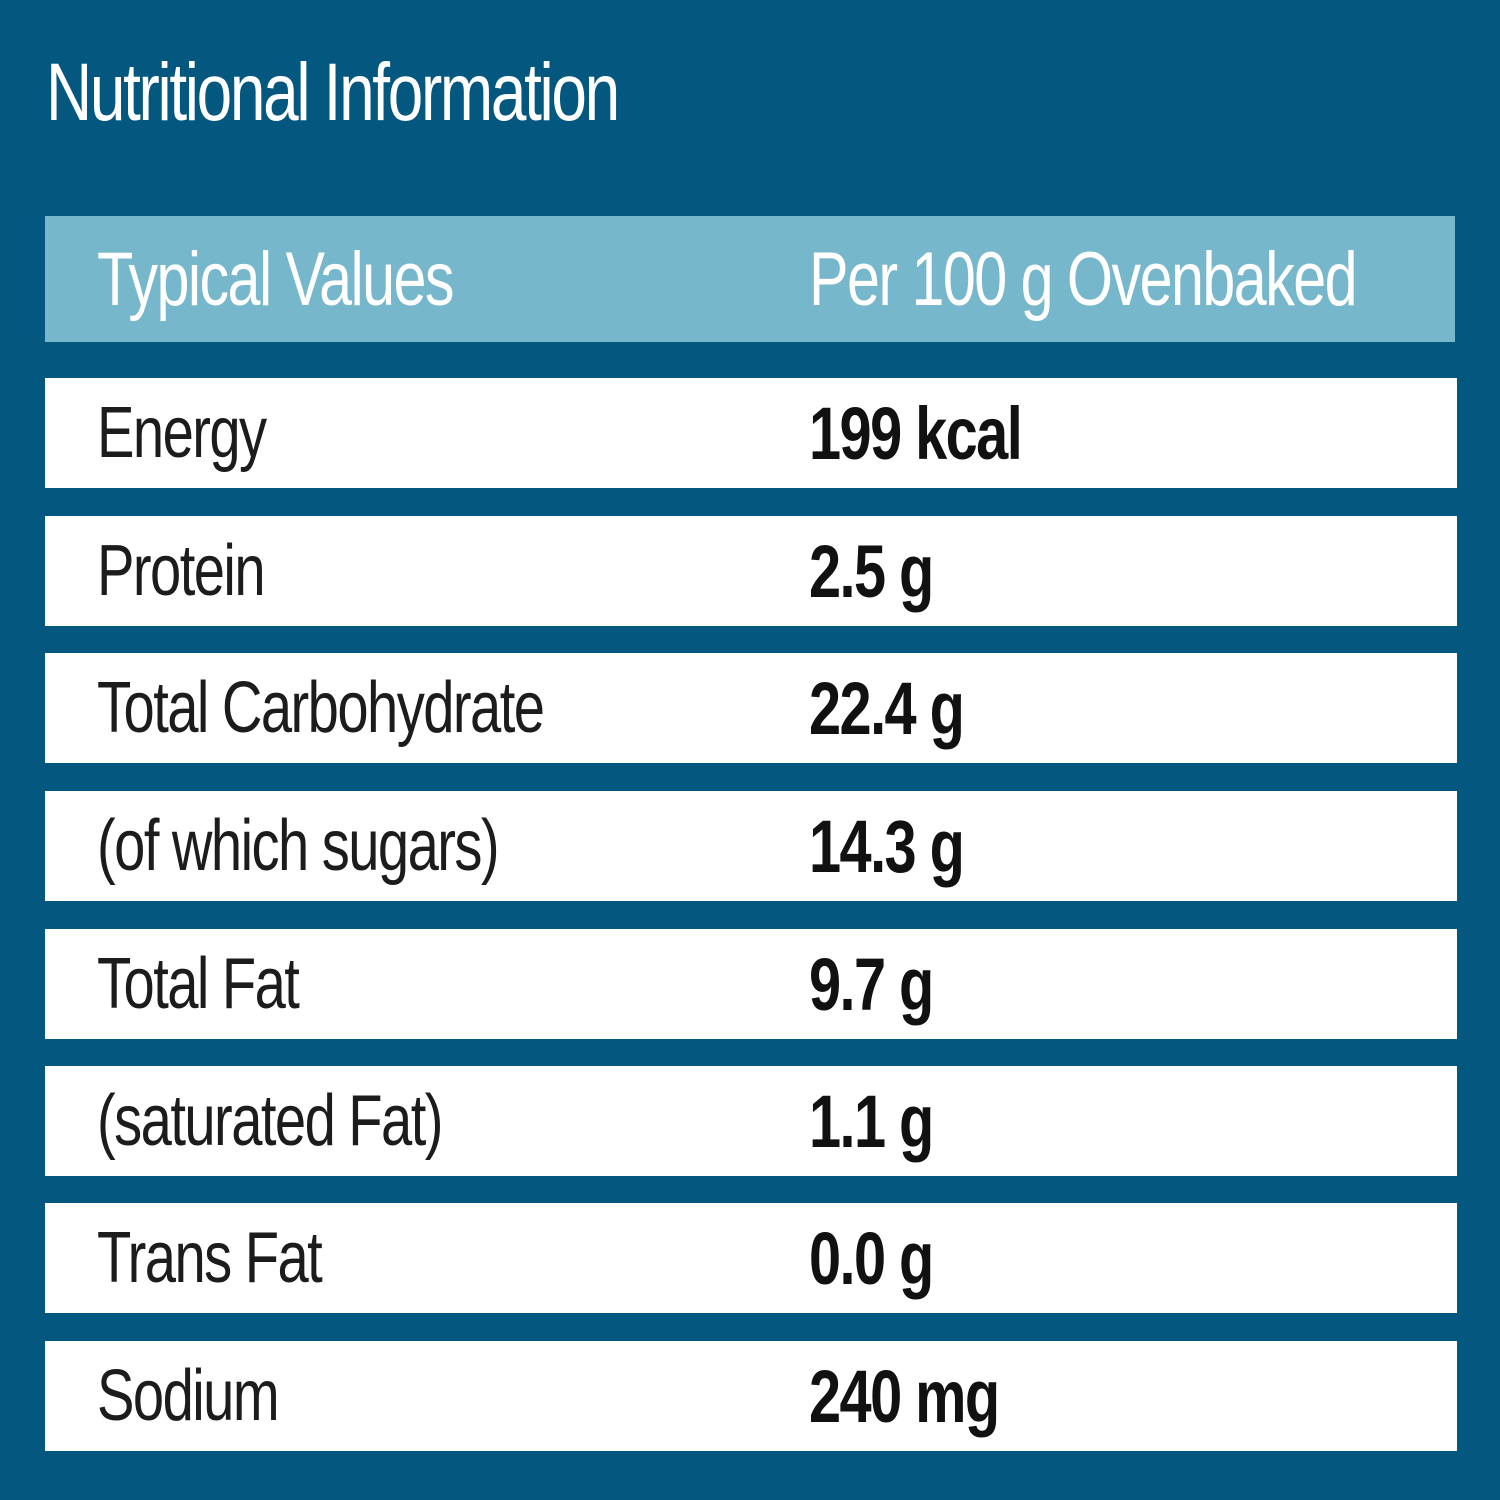  What do you see at coordinates (188, 1396) in the screenshot?
I see `row-label: Sodium` at bounding box center [188, 1396].